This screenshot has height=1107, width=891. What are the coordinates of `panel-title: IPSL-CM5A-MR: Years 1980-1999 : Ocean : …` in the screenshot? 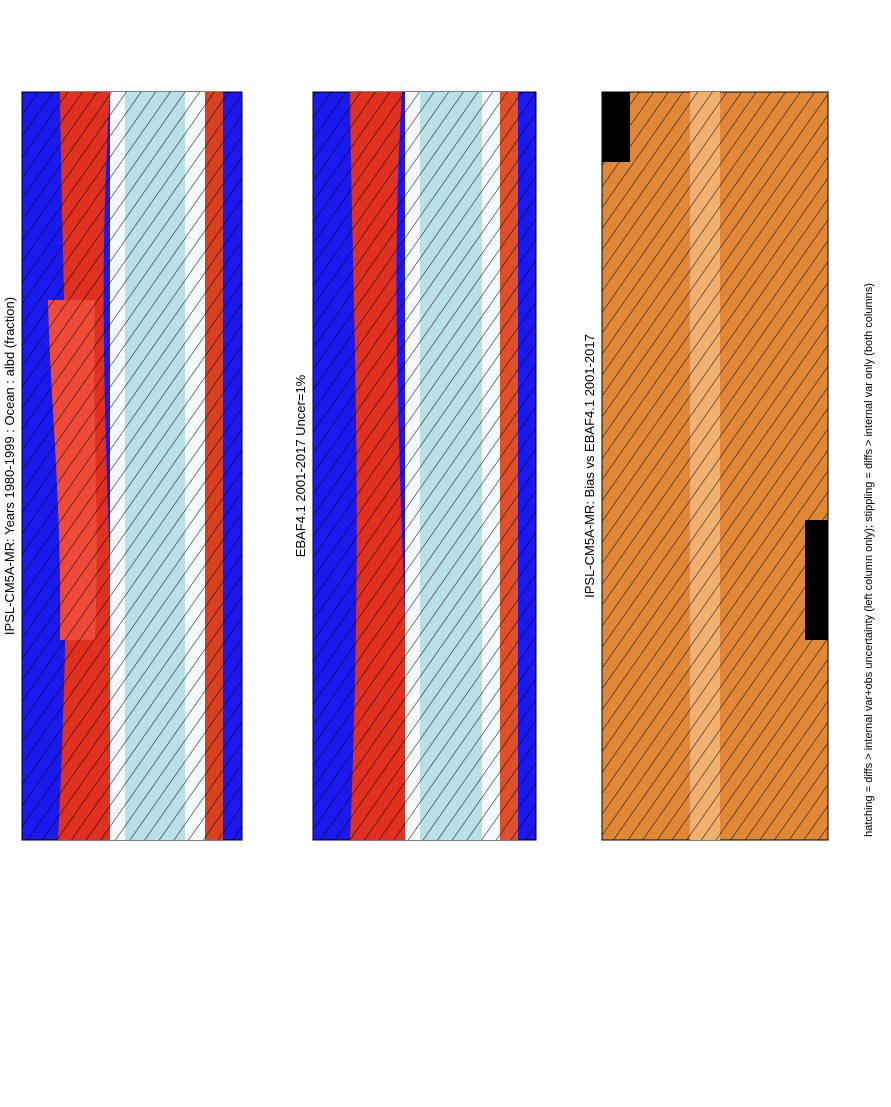 It's located at (9, 466).